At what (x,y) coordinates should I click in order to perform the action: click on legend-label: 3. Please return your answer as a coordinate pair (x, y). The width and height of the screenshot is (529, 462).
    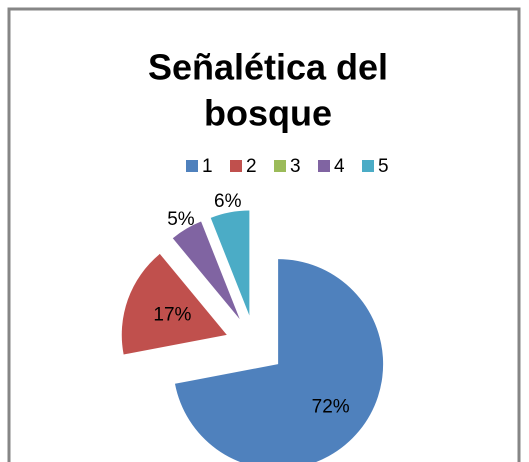
    Looking at the image, I should click on (295, 166).